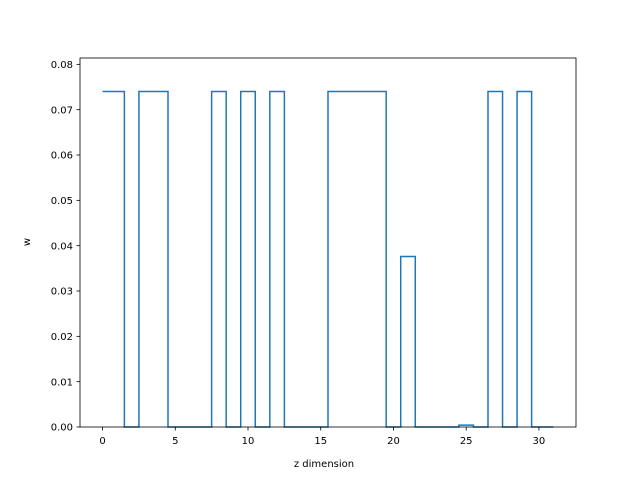 The width and height of the screenshot is (640, 480). Describe the element at coordinates (62, 337) in the screenshot. I see `y-tick-label: 0.02` at that location.